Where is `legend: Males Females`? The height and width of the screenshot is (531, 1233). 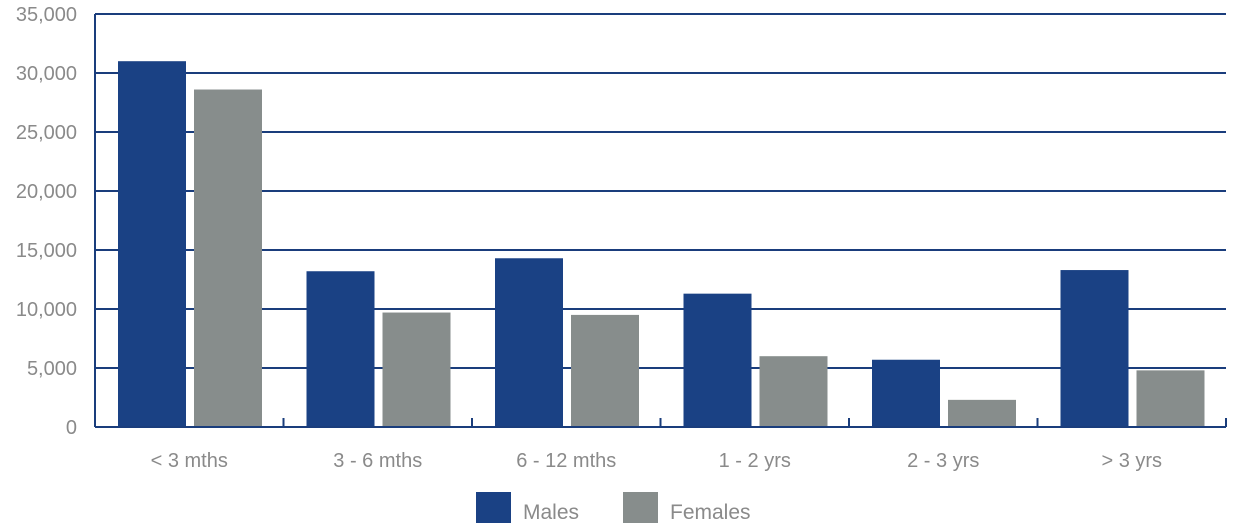 legend: Males Females is located at coordinates (613, 508).